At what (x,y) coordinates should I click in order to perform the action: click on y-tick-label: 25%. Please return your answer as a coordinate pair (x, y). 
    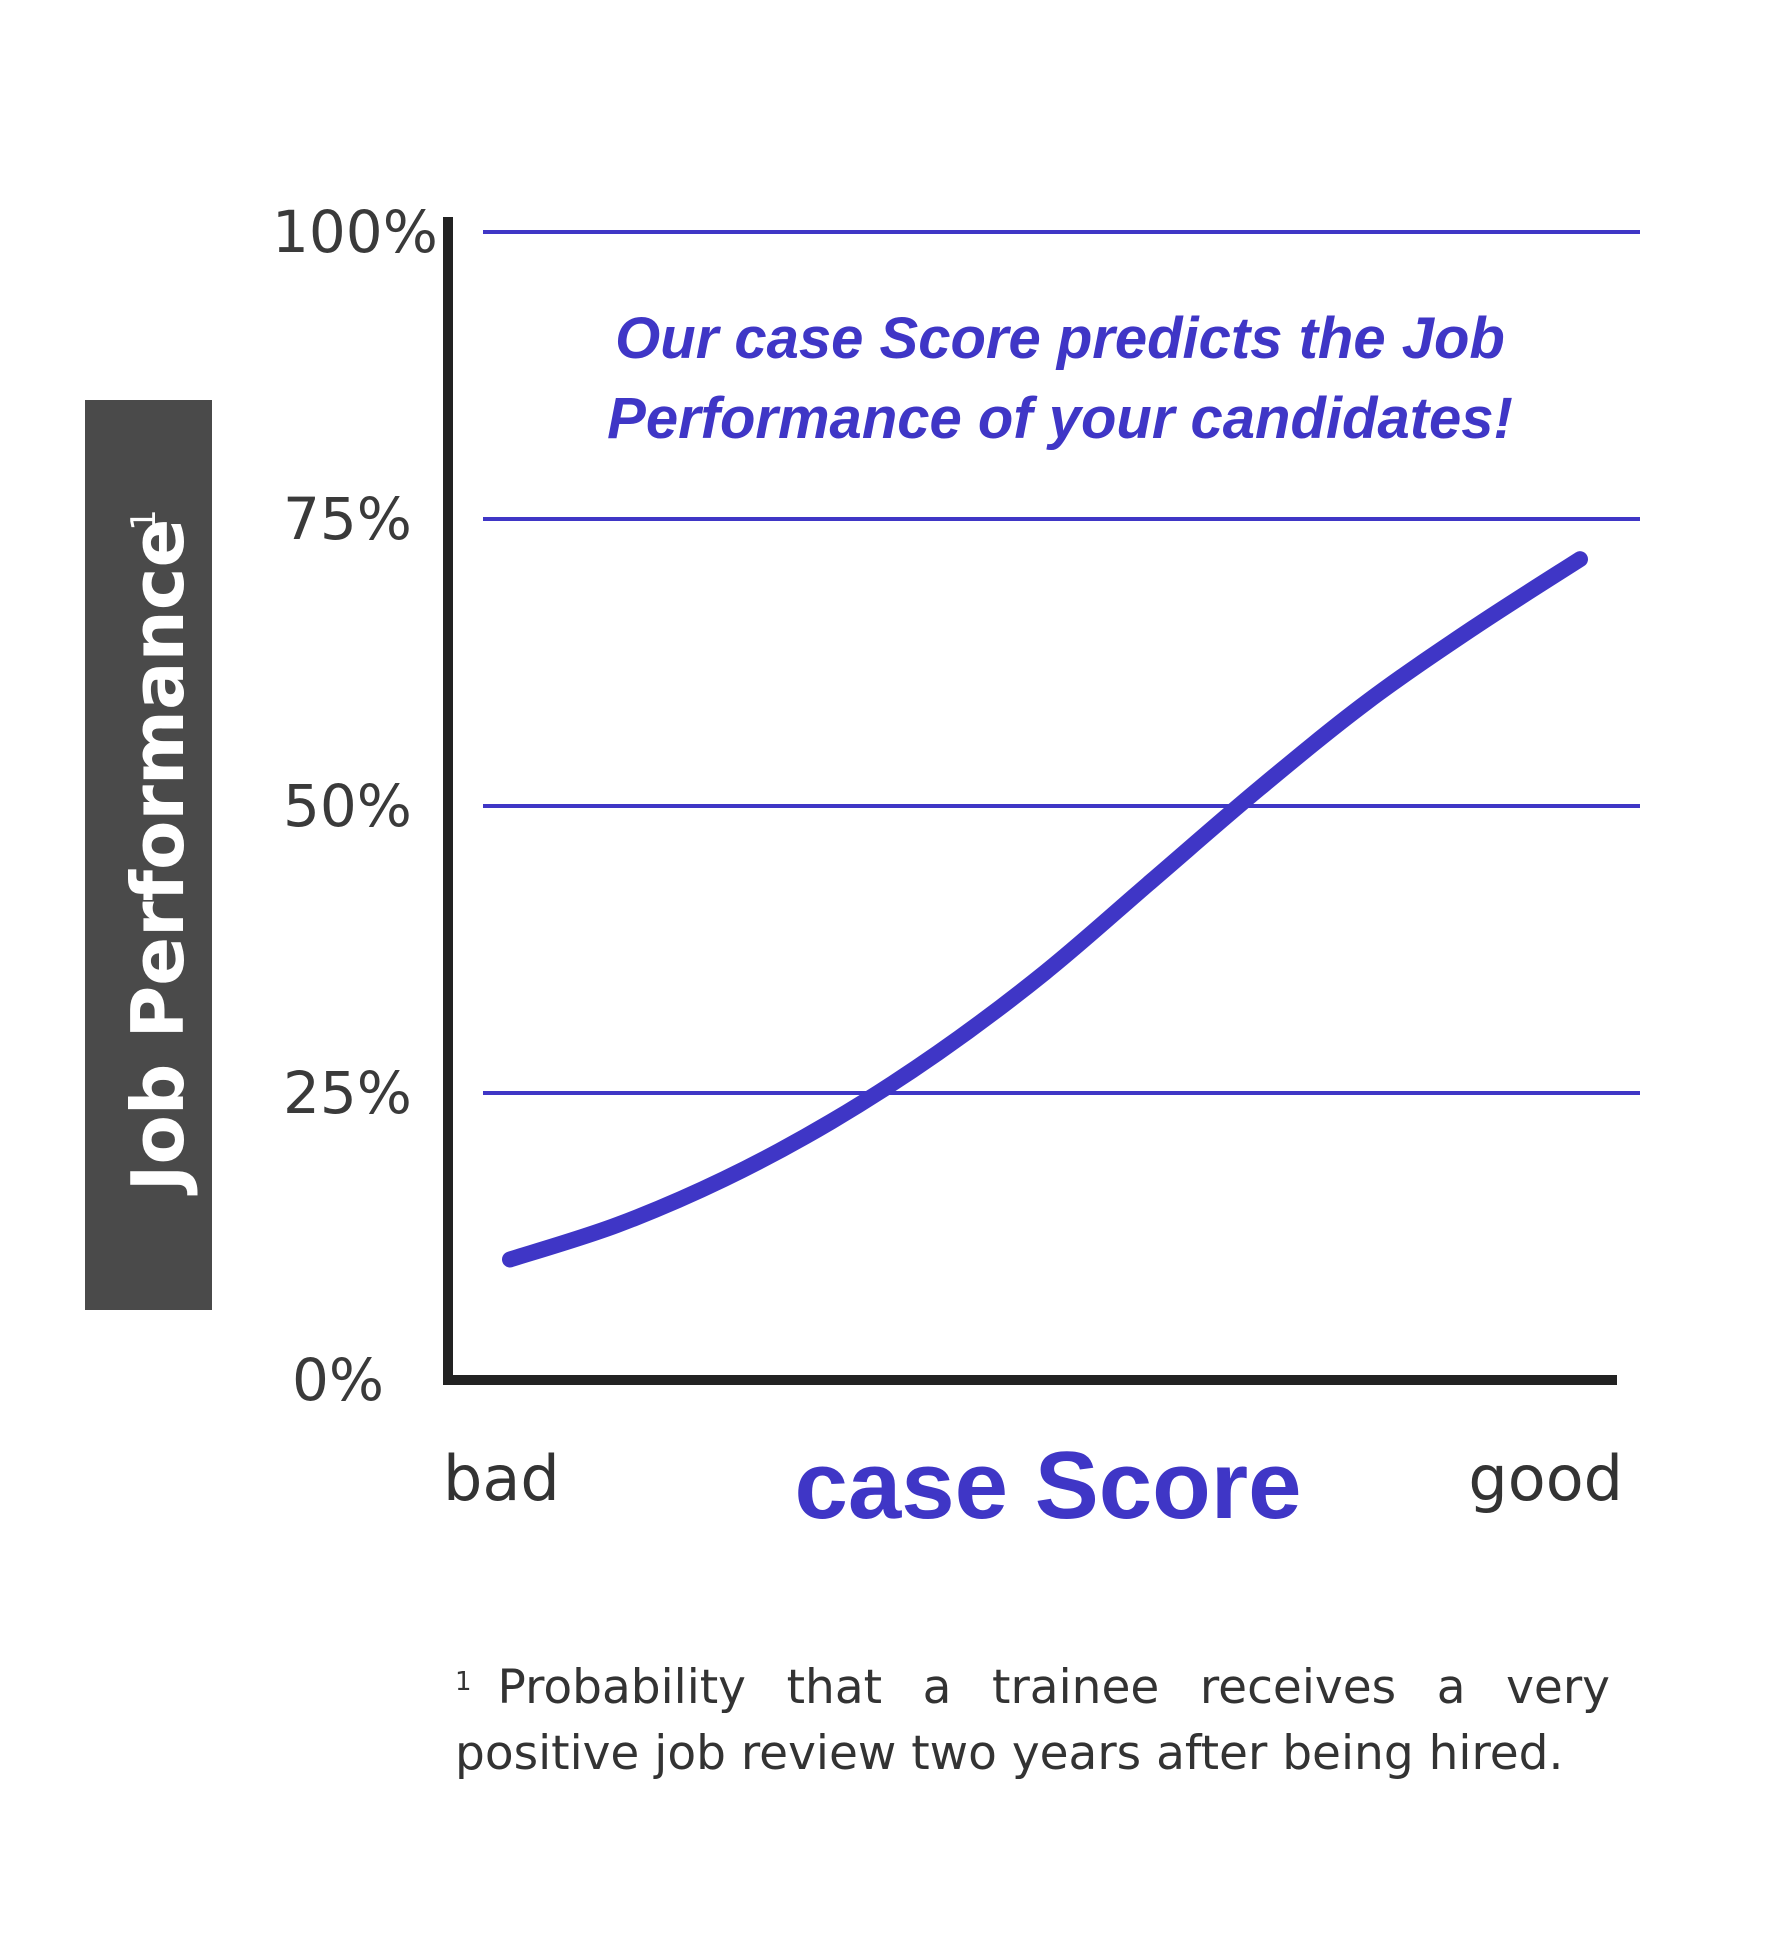
    Looking at the image, I should click on (347, 1093).